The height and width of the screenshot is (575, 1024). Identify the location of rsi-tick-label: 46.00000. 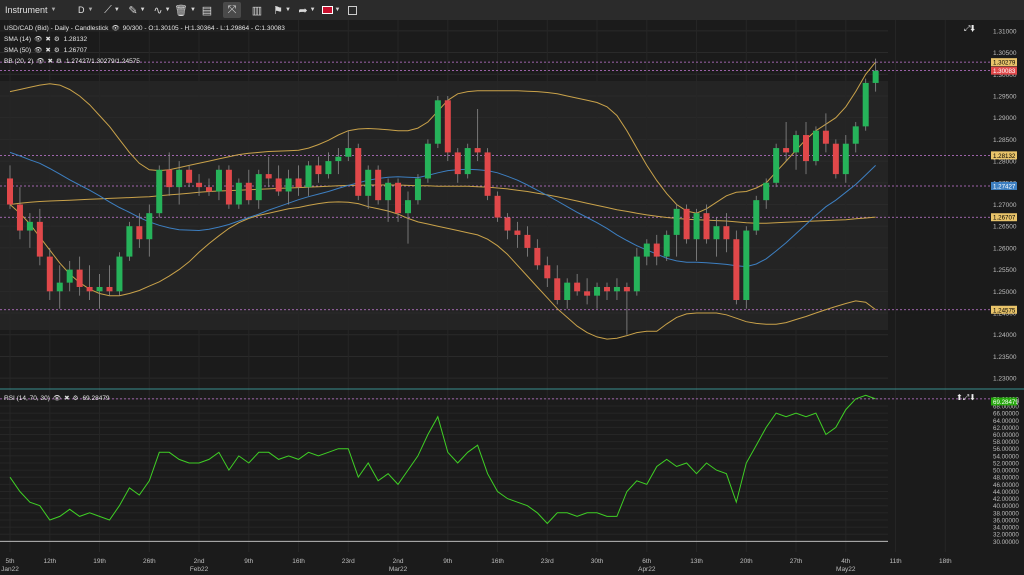
(1006, 485).